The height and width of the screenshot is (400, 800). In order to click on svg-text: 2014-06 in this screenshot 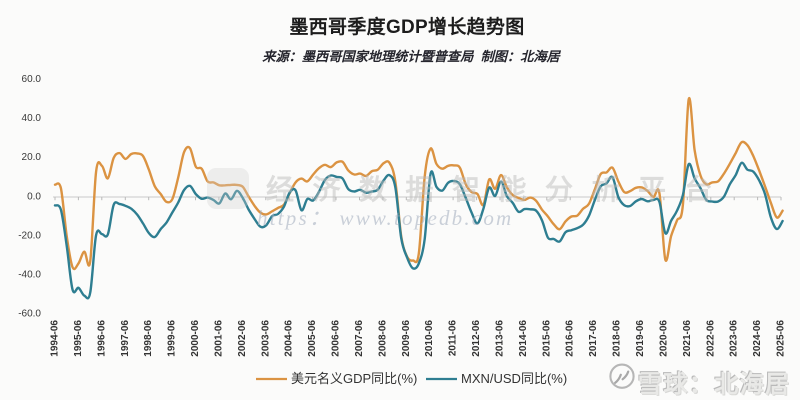, I will do `click(523, 338)`.